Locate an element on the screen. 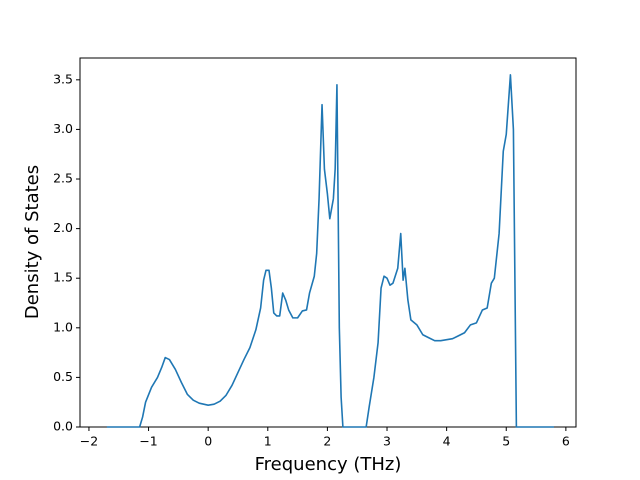 The width and height of the screenshot is (640, 480). x-tick-label: 2 is located at coordinates (327, 441).